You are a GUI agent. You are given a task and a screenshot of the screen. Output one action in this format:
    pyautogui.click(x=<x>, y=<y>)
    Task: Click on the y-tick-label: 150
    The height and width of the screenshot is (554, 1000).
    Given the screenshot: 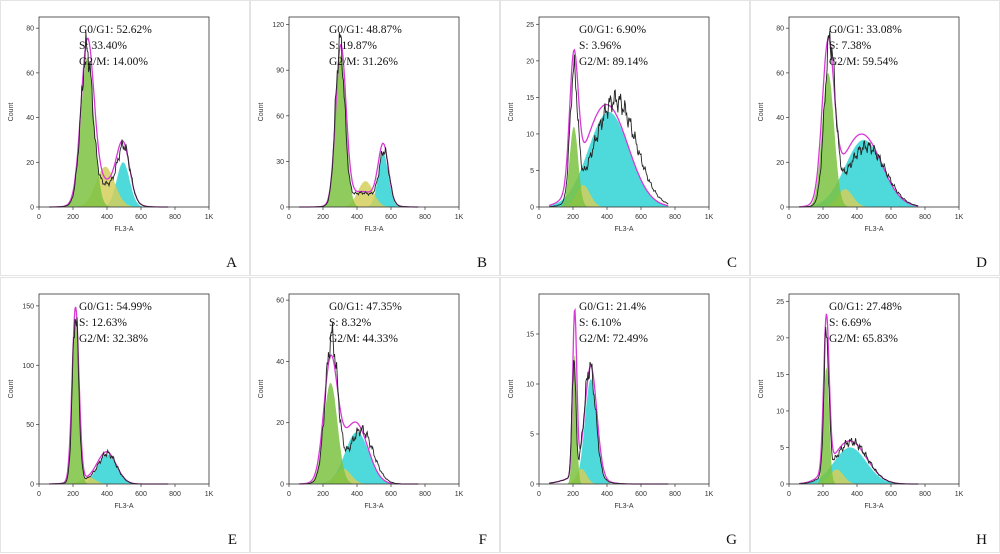 What is the action you would take?
    pyautogui.click(x=28, y=306)
    